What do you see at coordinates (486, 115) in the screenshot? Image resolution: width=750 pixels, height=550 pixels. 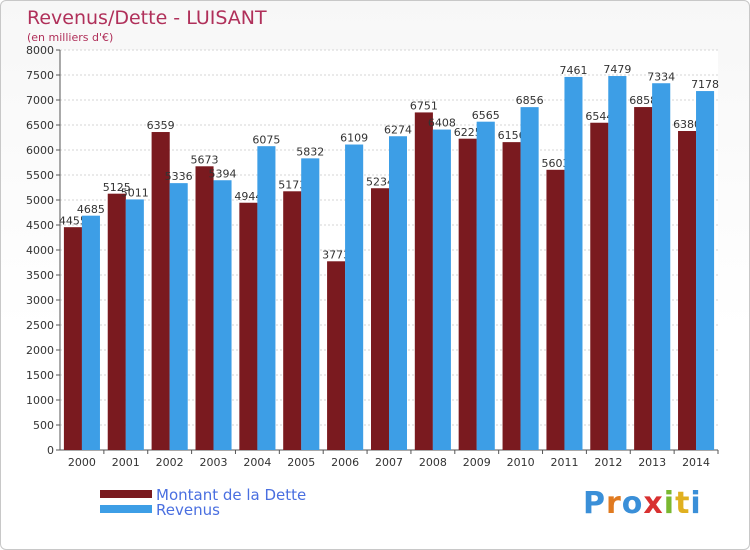 I see `data-label: 6565` at bounding box center [486, 115].